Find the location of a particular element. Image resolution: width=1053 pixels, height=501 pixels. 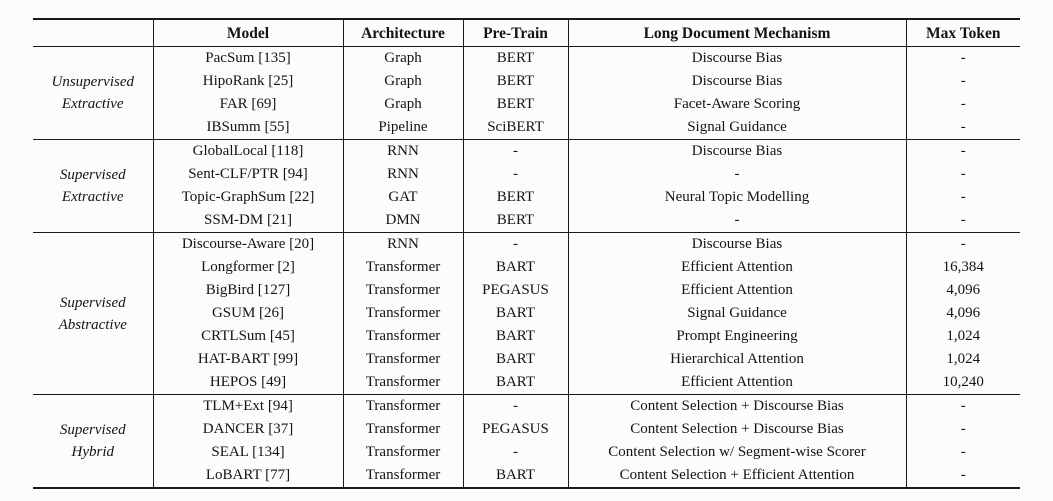

mechanism-cell: Content Selection w/ Segment-wise Scorer is located at coordinates (736, 452).